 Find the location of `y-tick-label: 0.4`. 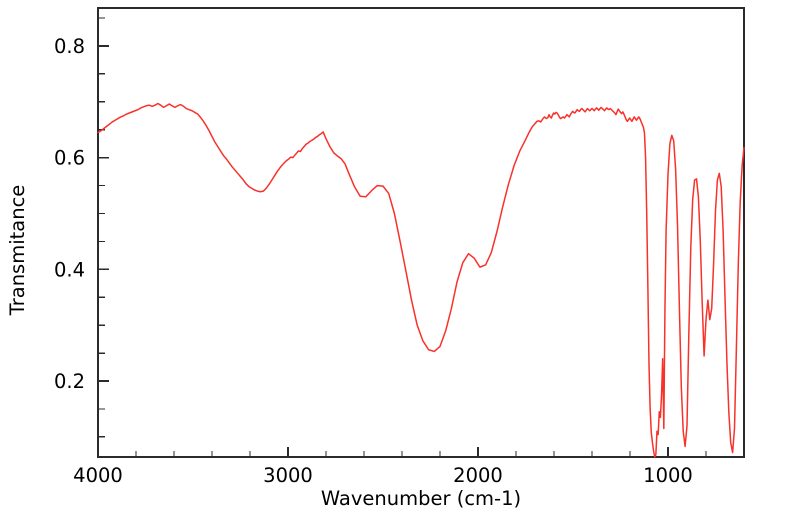

y-tick-label: 0.4 is located at coordinates (69, 269).